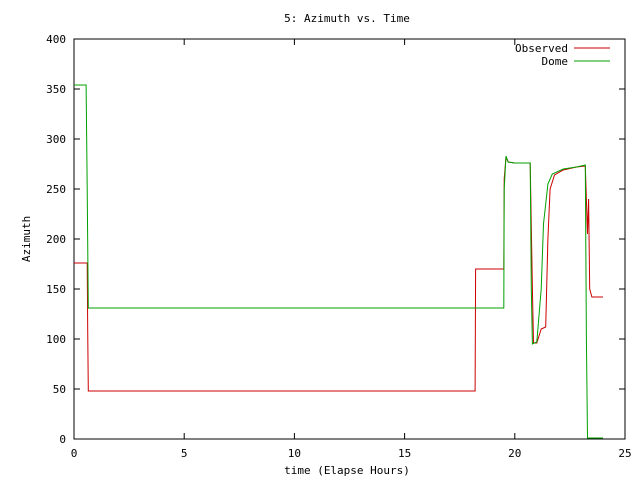  Describe the element at coordinates (26, 239) in the screenshot. I see `y-axis-label: Azimuth` at that location.